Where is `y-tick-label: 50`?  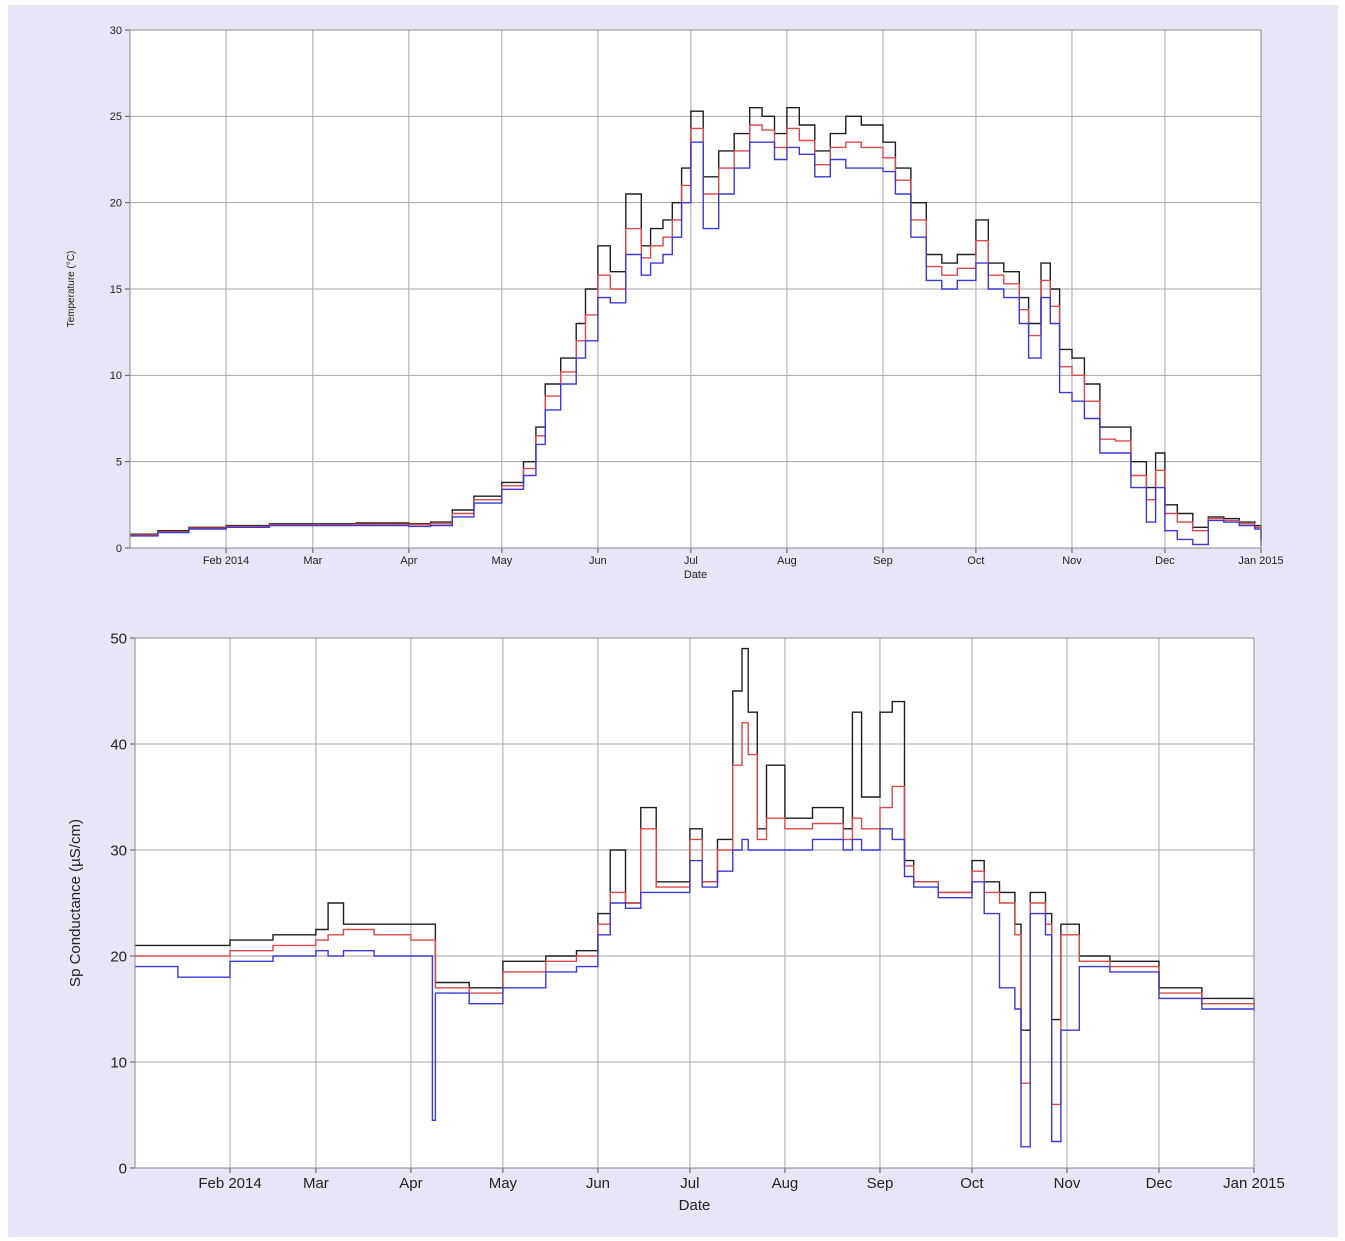 y-tick-label: 50 is located at coordinates (118, 638).